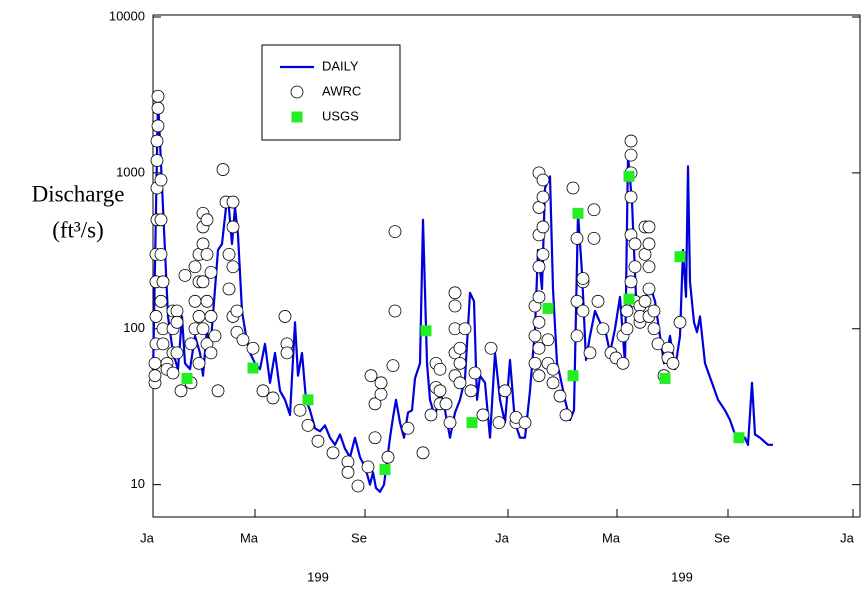  I want to click on y-tick-label: 1000, so click(130, 171).